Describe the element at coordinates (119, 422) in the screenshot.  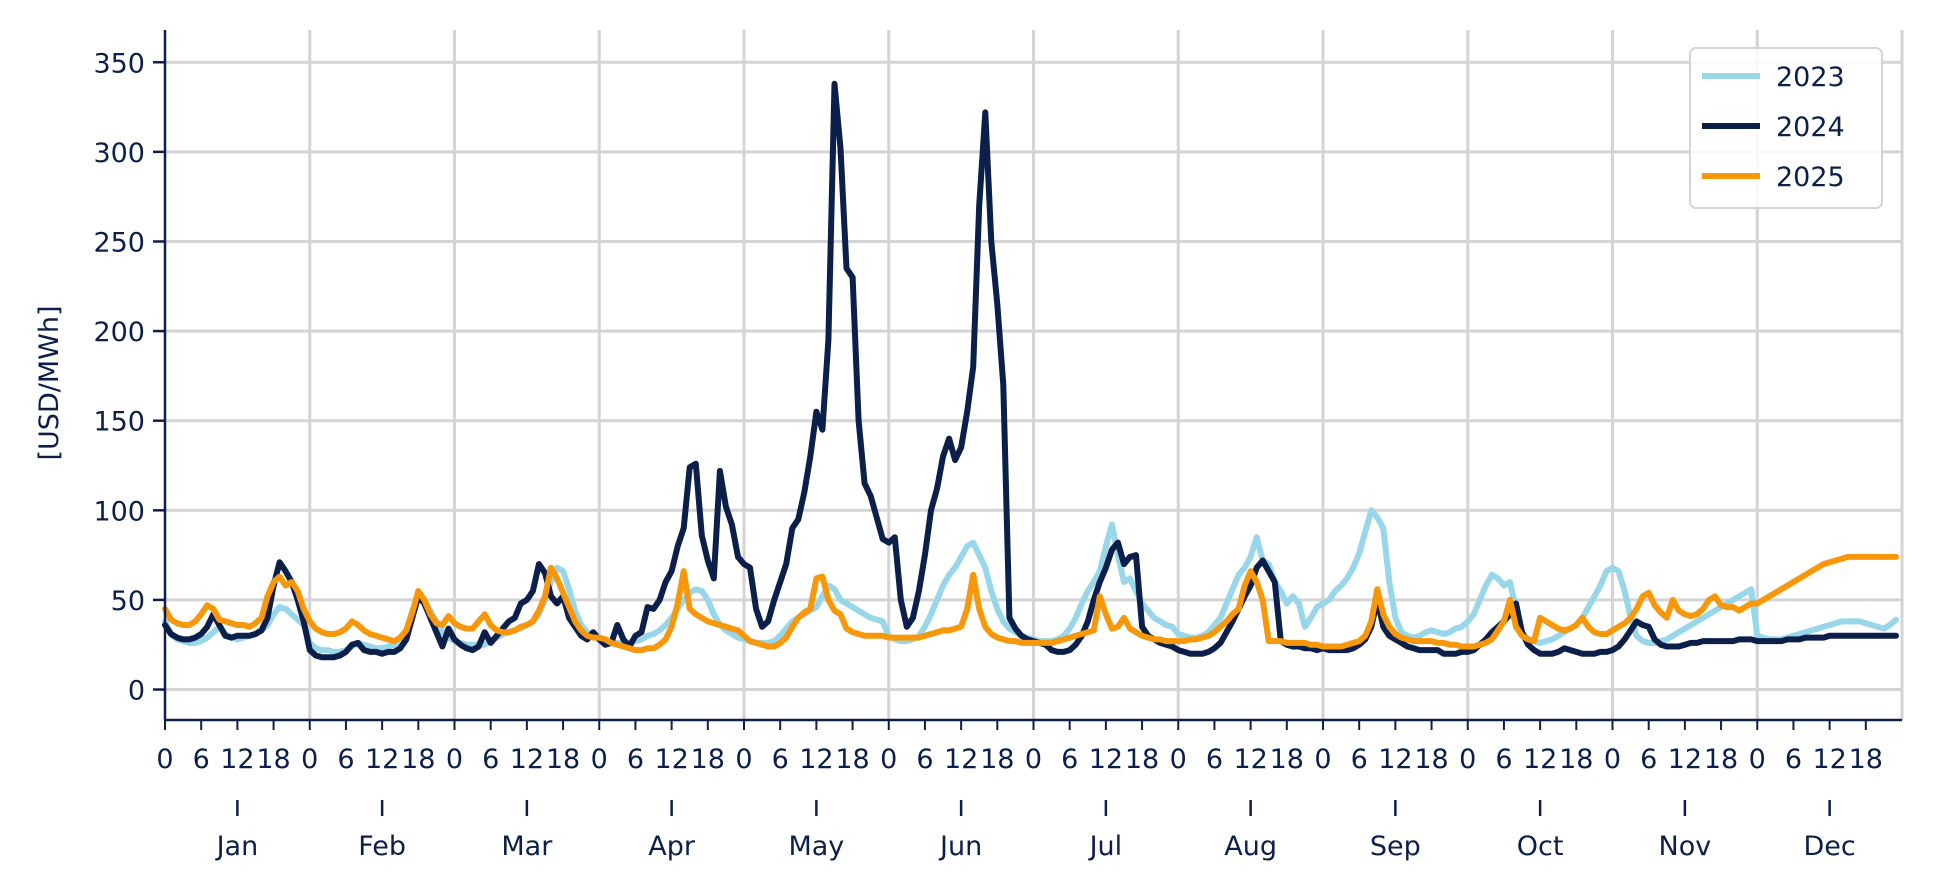
I see `y-tick-label: 150` at that location.